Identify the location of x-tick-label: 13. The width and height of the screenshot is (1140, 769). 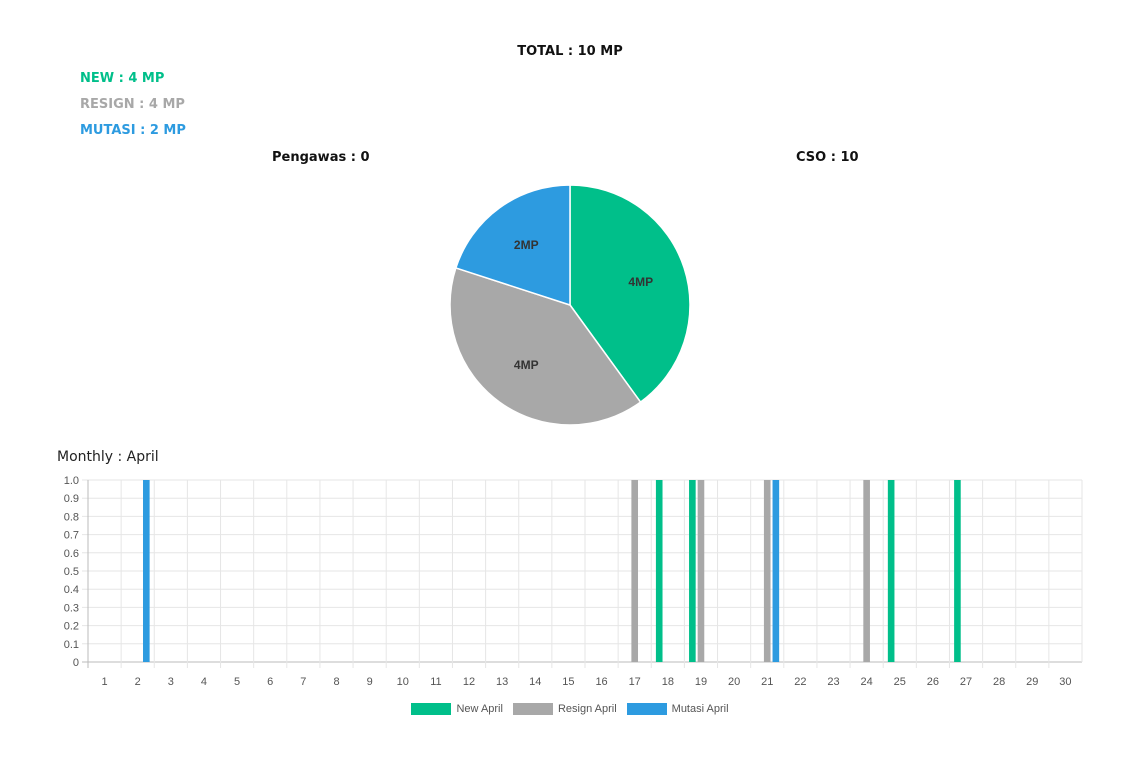
(502, 682).